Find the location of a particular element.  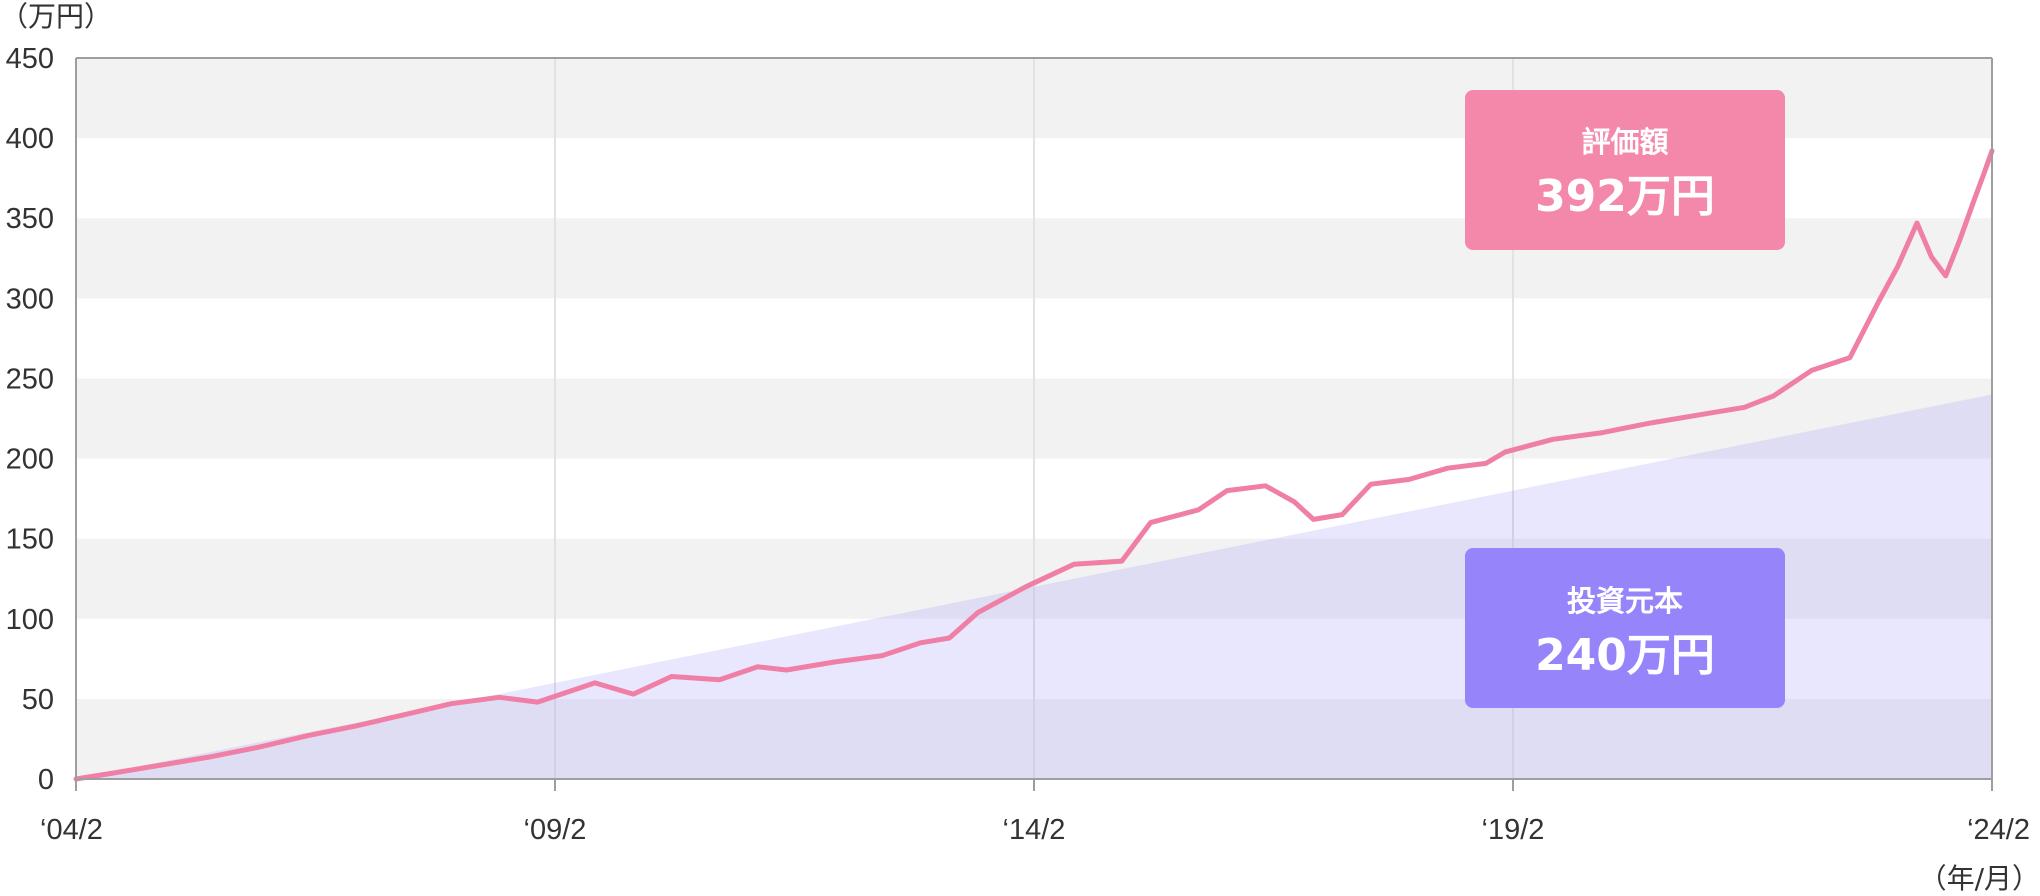

y-unit-label: （万円） is located at coordinates (56, 16).